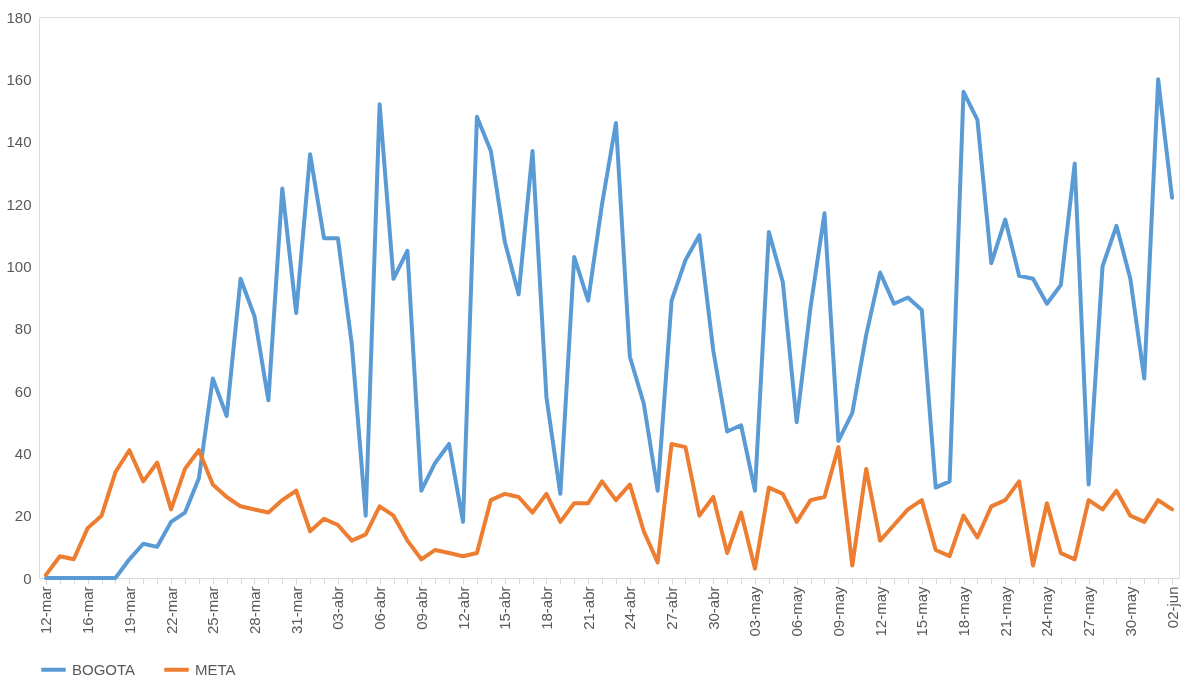  I want to click on x-tick-label: 15-may, so click(922, 611).